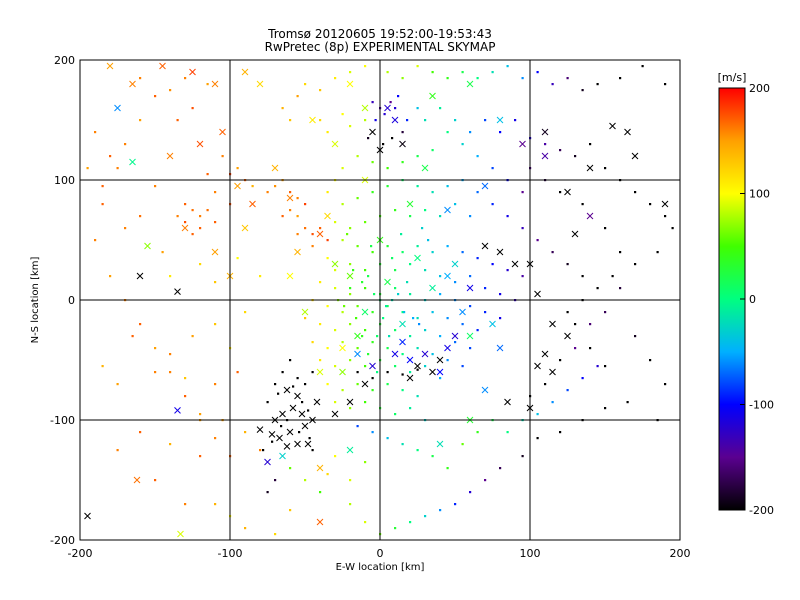  I want to click on x-tick-label: -200, so click(80, 553).